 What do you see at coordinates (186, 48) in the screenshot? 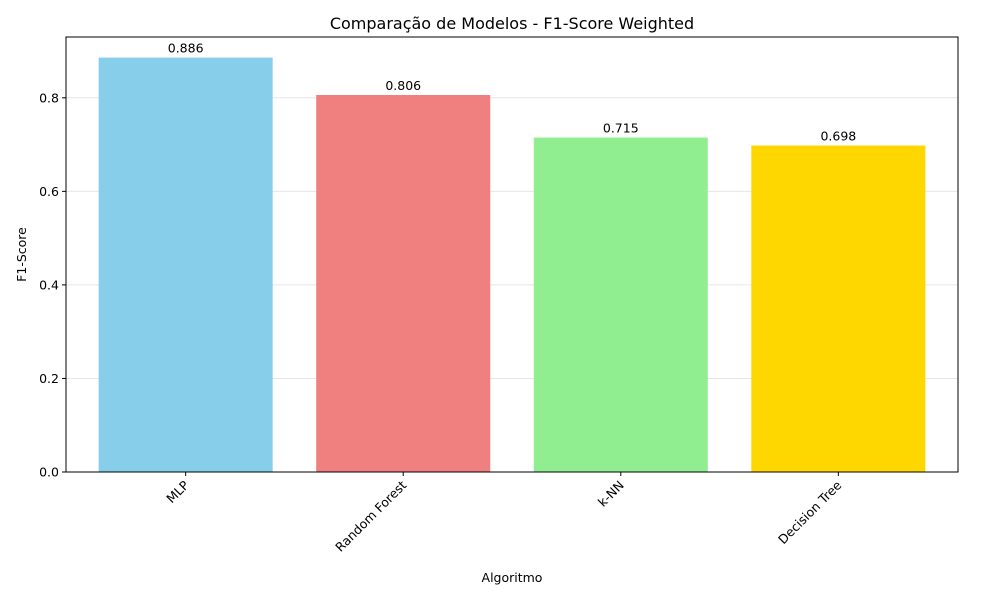
I see `bar-value-label: 0.886` at bounding box center [186, 48].